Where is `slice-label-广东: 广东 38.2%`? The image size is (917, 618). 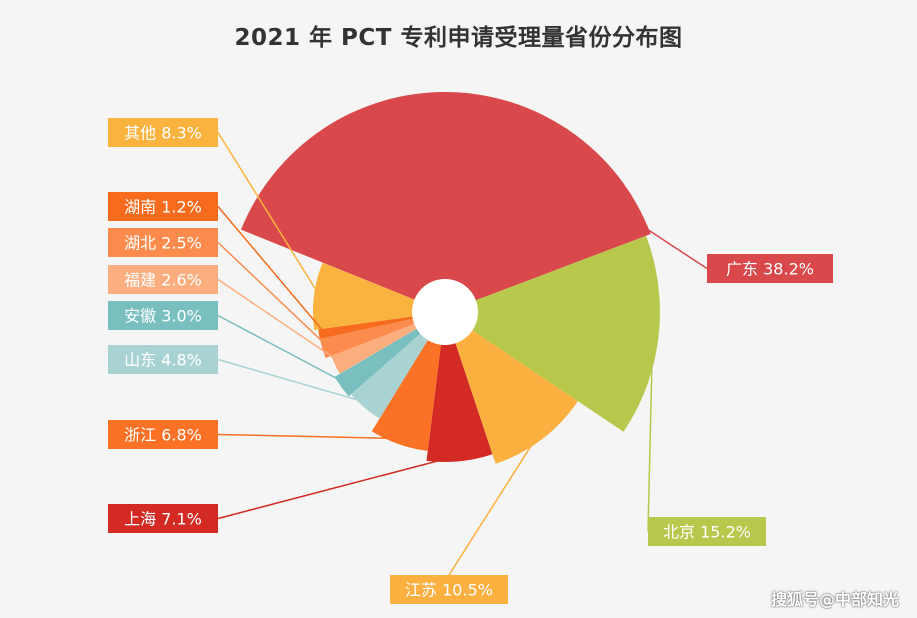
slice-label-广东: 广东 38.2% is located at coordinates (770, 269).